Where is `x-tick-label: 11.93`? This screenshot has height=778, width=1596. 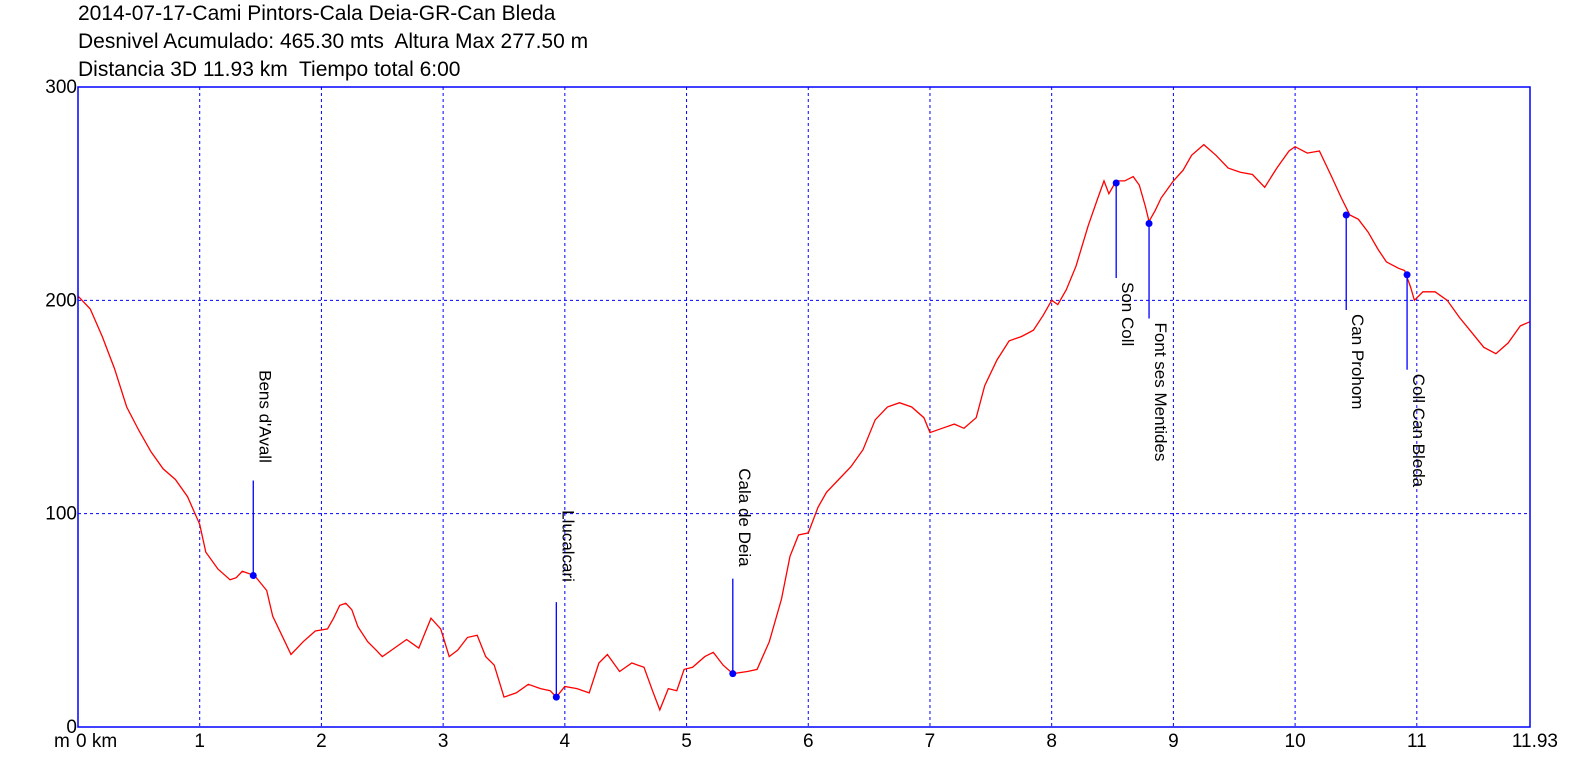
x-tick-label: 11.93 is located at coordinates (1535, 741).